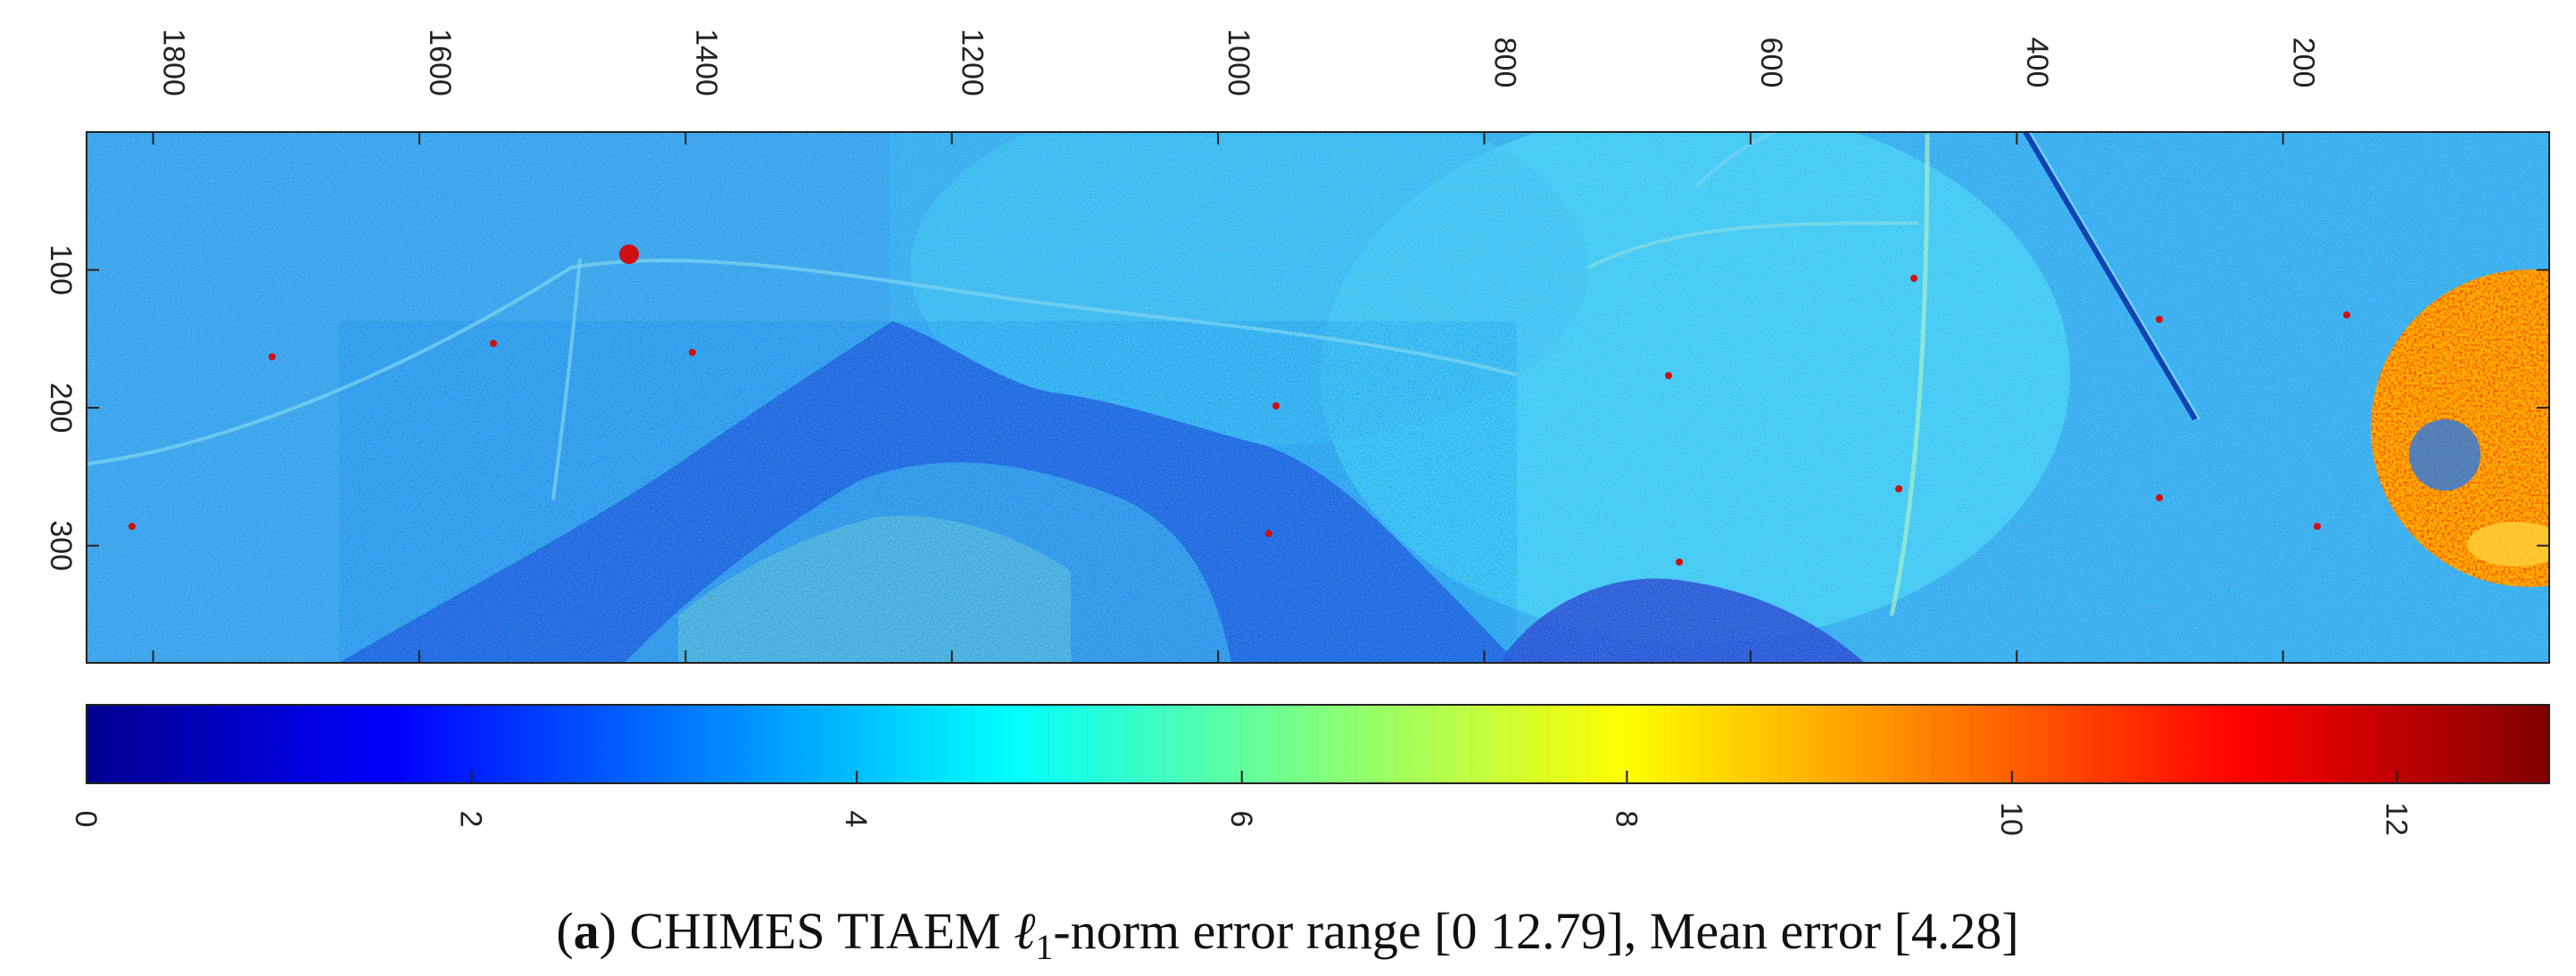 The height and width of the screenshot is (976, 2576). I want to click on caption-text-before: CHIMES TIAEM, so click(815, 931).